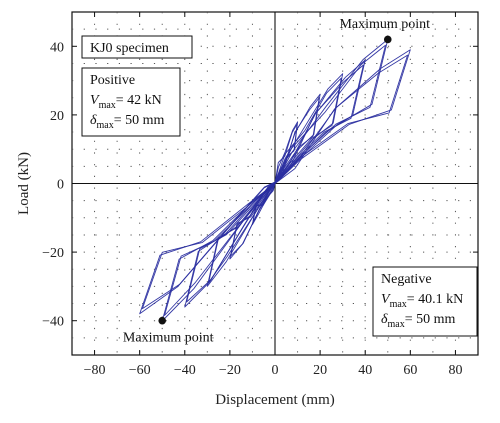  Describe the element at coordinates (410, 370) in the screenshot. I see `x-tick-label: 60` at that location.